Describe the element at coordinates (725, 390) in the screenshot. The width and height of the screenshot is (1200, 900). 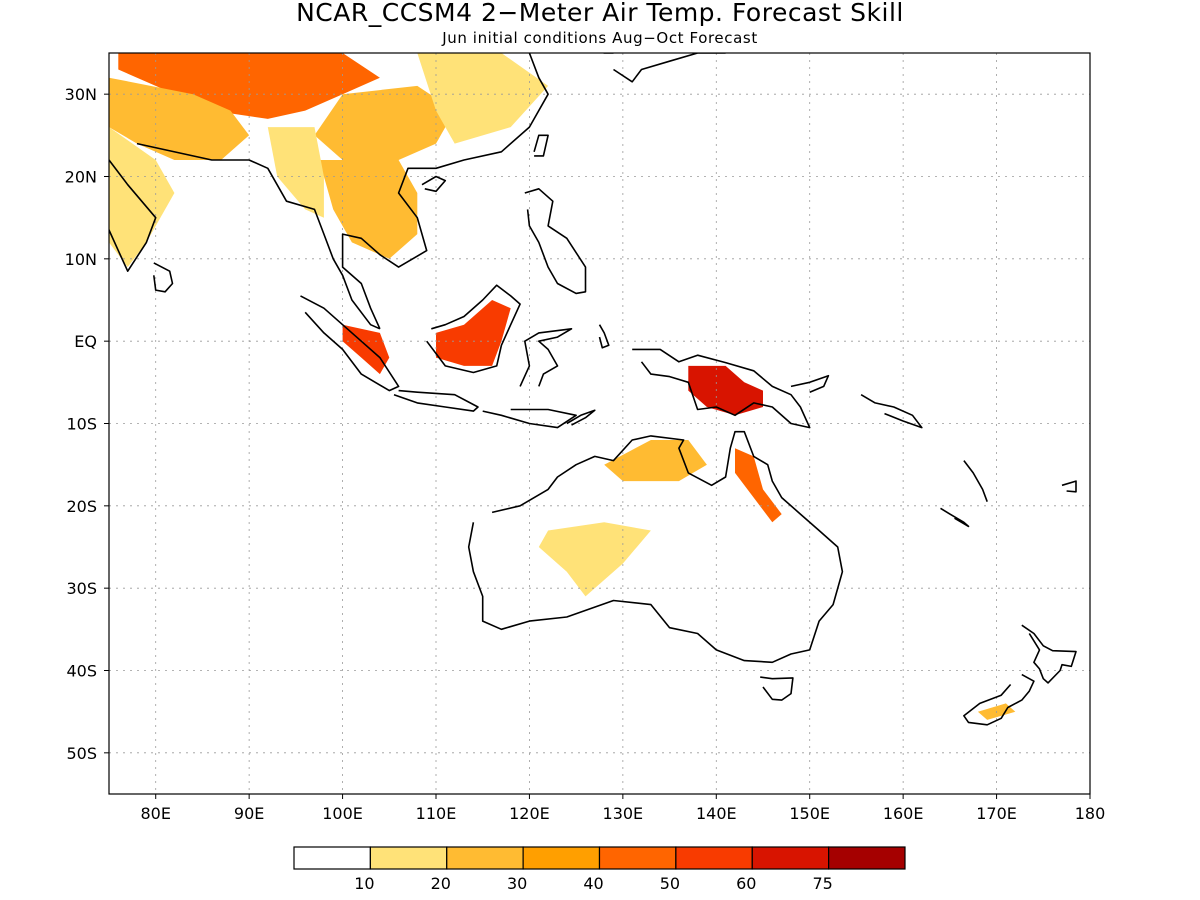
I see `skill-region-new-guinea` at that location.